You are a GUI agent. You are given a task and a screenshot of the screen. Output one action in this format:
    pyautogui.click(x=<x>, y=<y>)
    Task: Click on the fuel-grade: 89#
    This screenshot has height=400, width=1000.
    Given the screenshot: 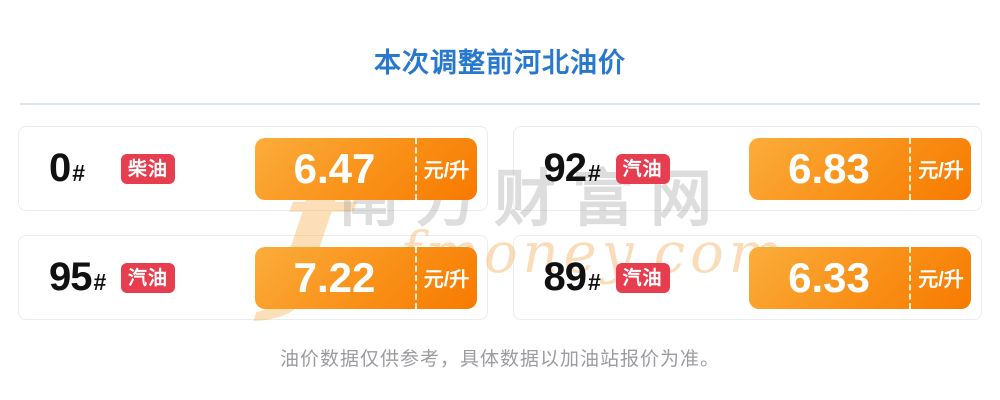 What is the action you would take?
    pyautogui.click(x=580, y=277)
    